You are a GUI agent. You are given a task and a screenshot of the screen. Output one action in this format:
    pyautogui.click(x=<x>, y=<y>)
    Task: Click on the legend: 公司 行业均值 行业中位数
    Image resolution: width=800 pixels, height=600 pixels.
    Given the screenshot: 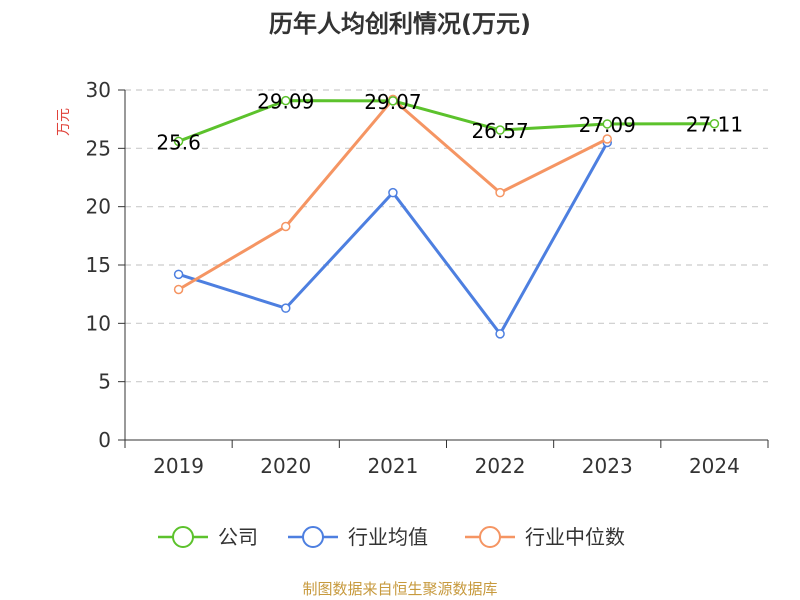 What is the action you would take?
    pyautogui.click(x=391, y=537)
    